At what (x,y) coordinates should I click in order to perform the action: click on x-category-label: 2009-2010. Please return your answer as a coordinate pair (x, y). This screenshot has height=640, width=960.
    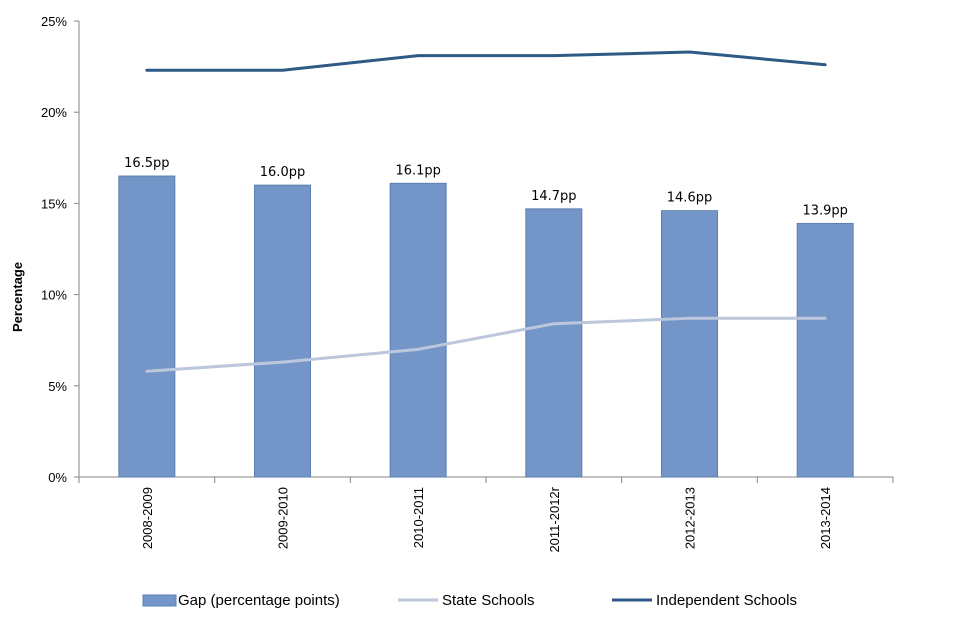
    Looking at the image, I should click on (283, 518).